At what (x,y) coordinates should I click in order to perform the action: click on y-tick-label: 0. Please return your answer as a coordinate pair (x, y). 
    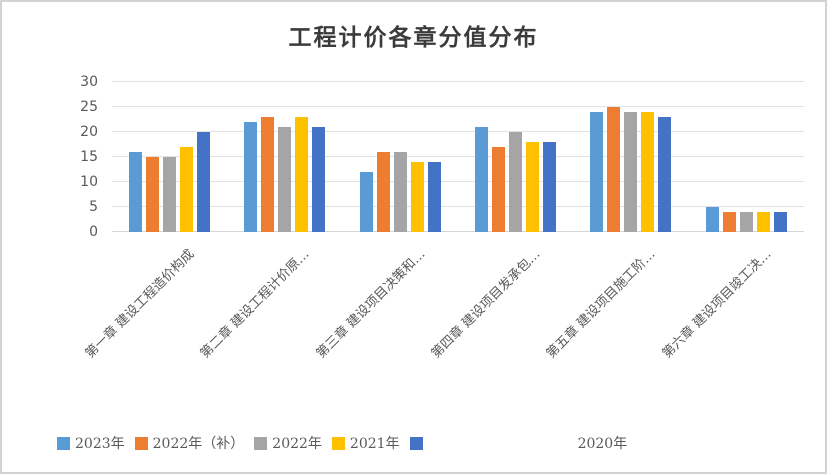
    Looking at the image, I should click on (93, 232).